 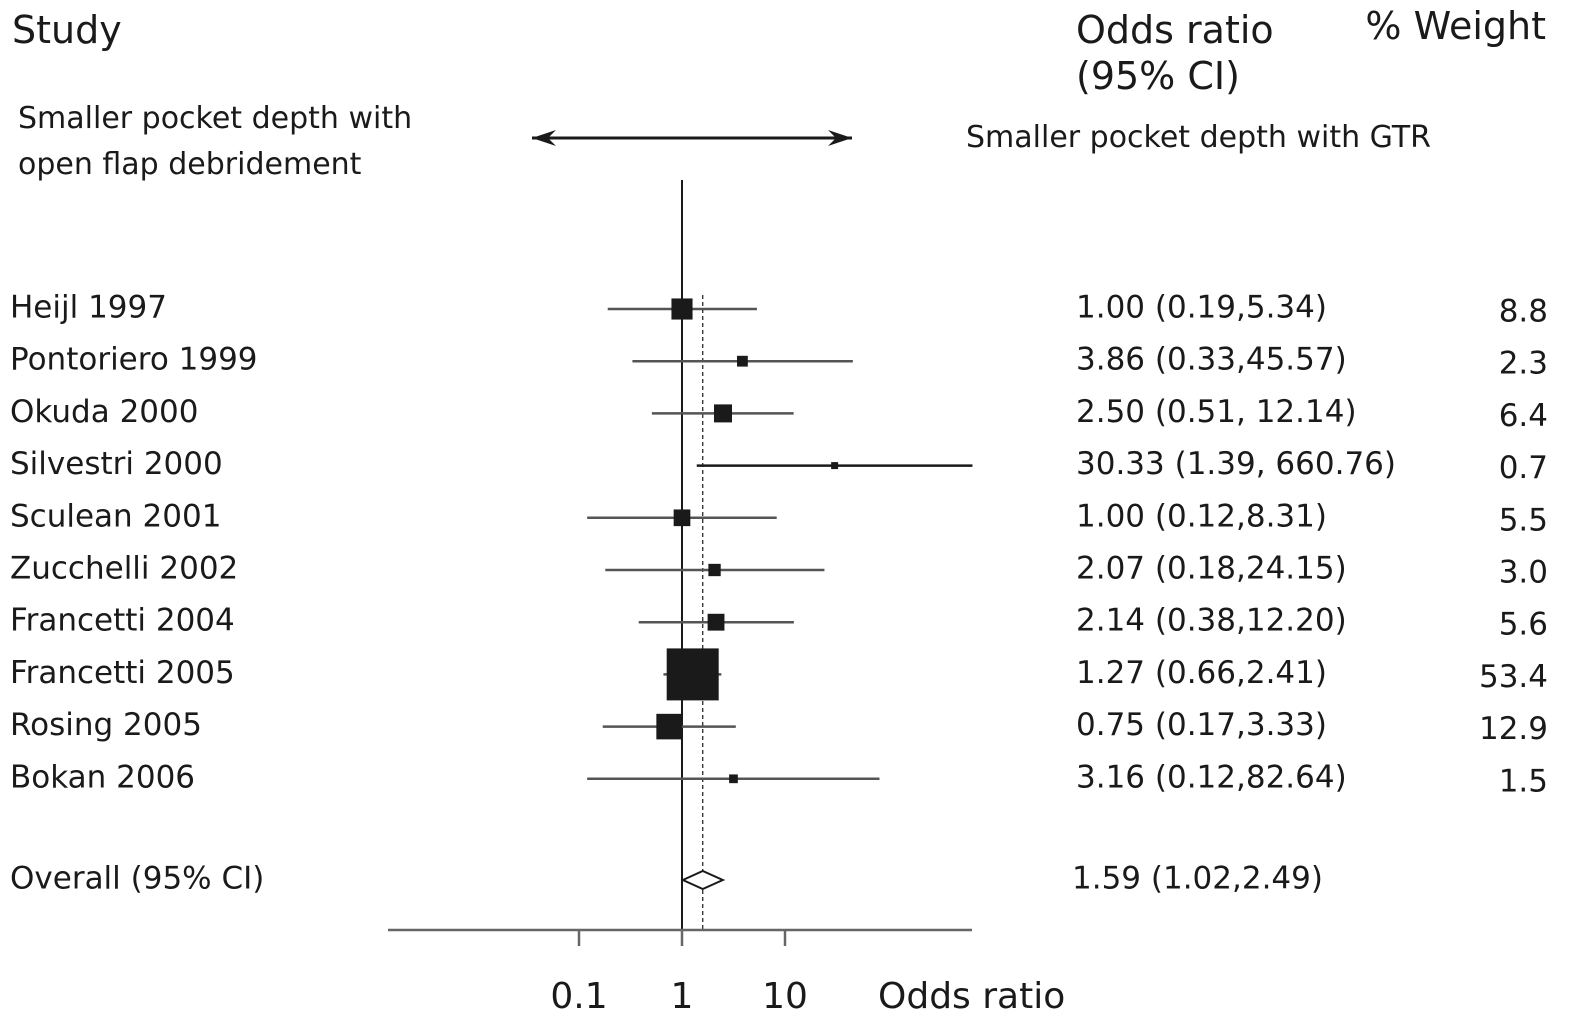 I want to click on weight-value: 3.0, so click(x=1523, y=573).